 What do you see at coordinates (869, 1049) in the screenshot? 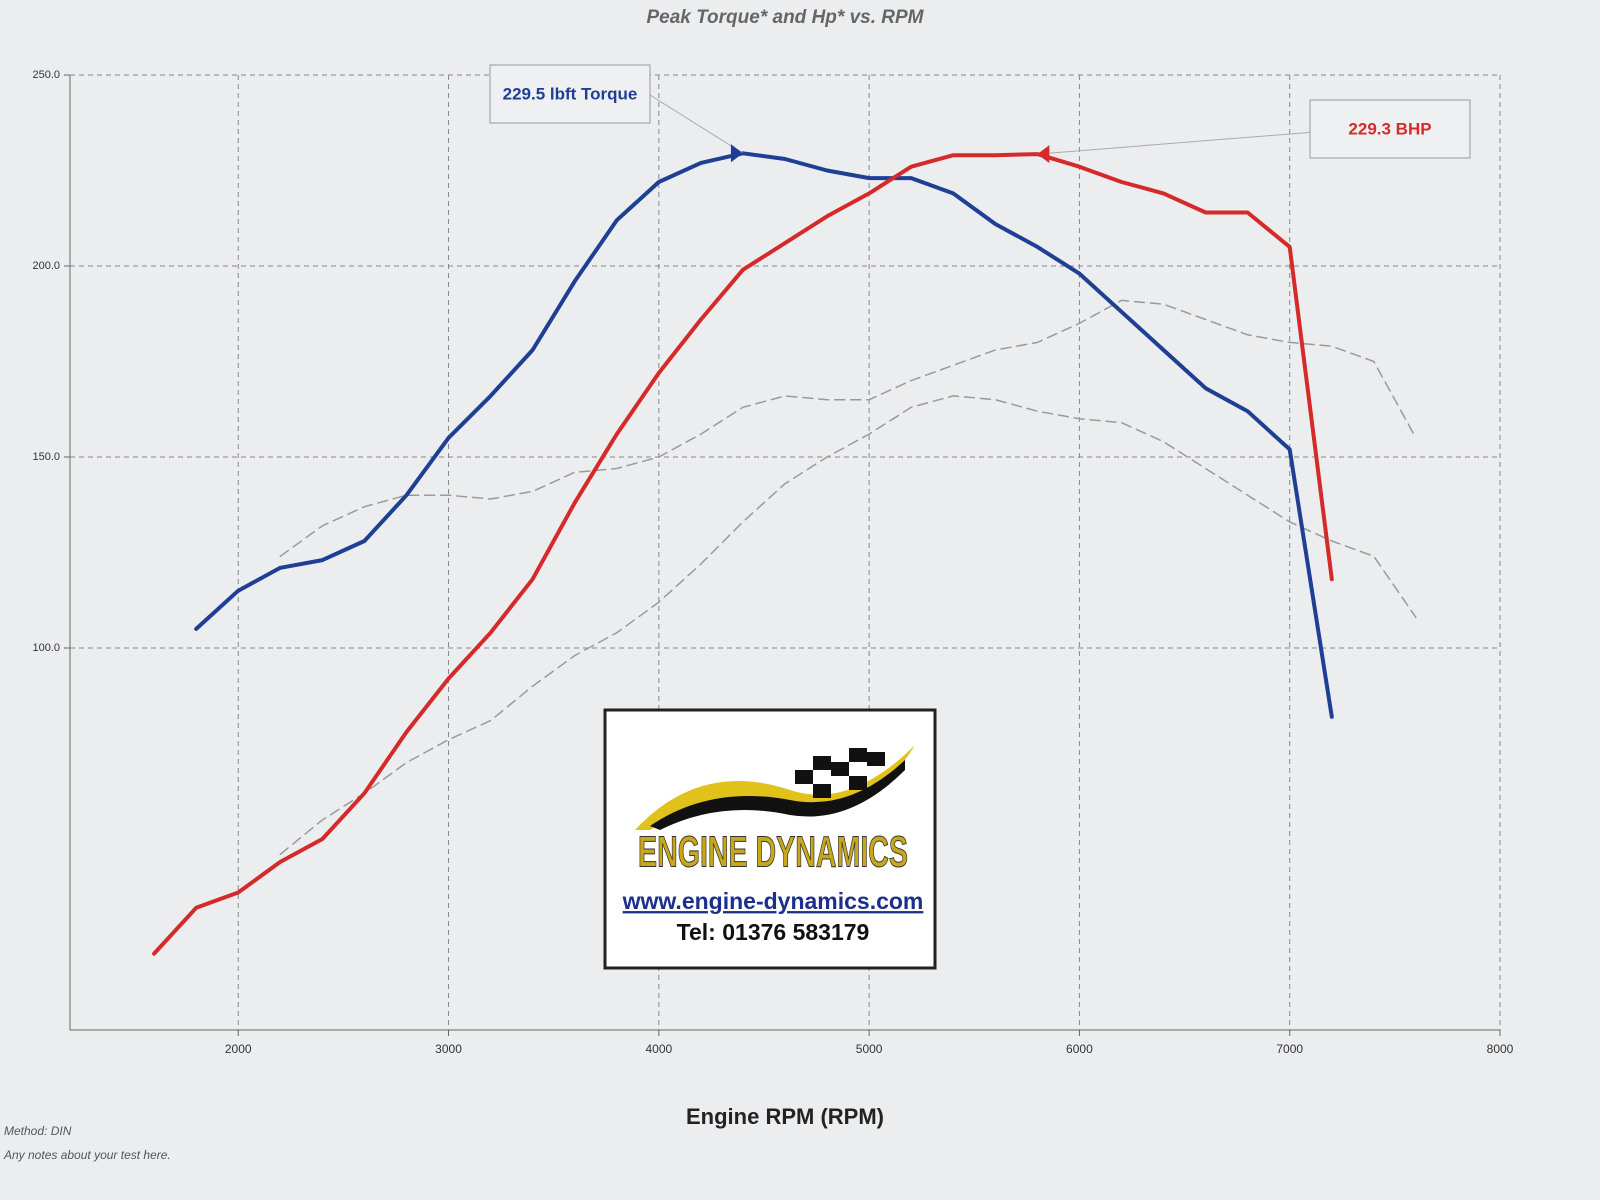
I see `x-tick-label: 5000` at bounding box center [869, 1049].